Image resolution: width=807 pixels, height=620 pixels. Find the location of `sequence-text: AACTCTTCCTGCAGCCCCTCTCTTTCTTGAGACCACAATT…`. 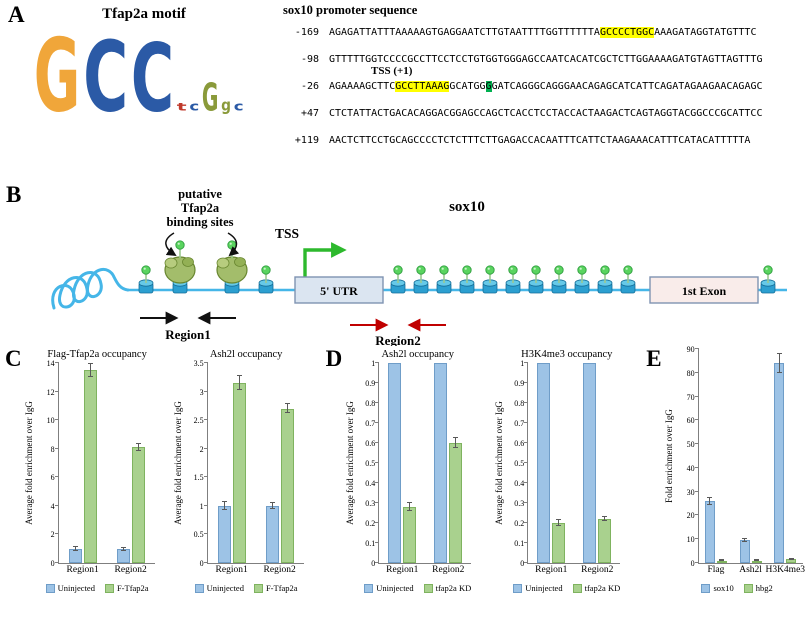

sequence-text: AACTCTTCCTGCAGCCCCTCTCTTTCTTGAGACCACAATT… is located at coordinates (540, 140).